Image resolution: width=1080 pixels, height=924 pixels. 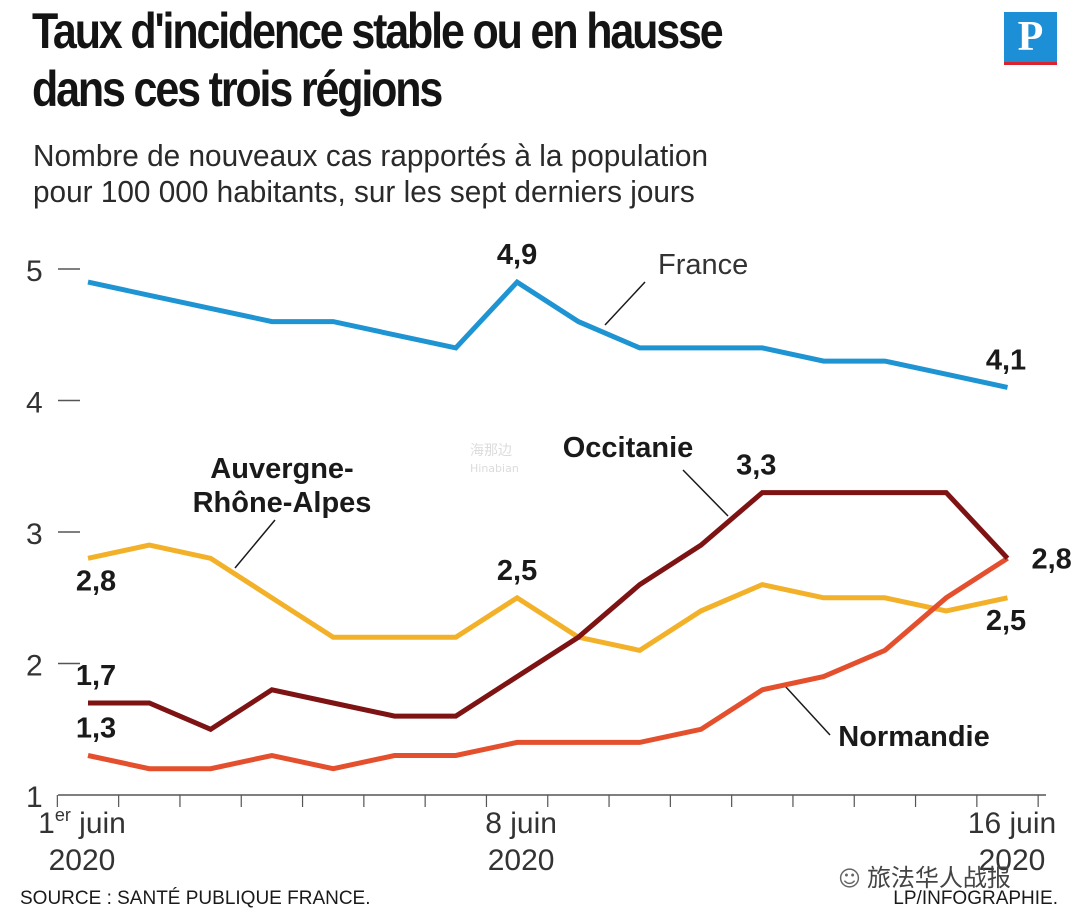 What do you see at coordinates (938, 878) in the screenshot?
I see `watermark-text: 旅法华人战报` at bounding box center [938, 878].